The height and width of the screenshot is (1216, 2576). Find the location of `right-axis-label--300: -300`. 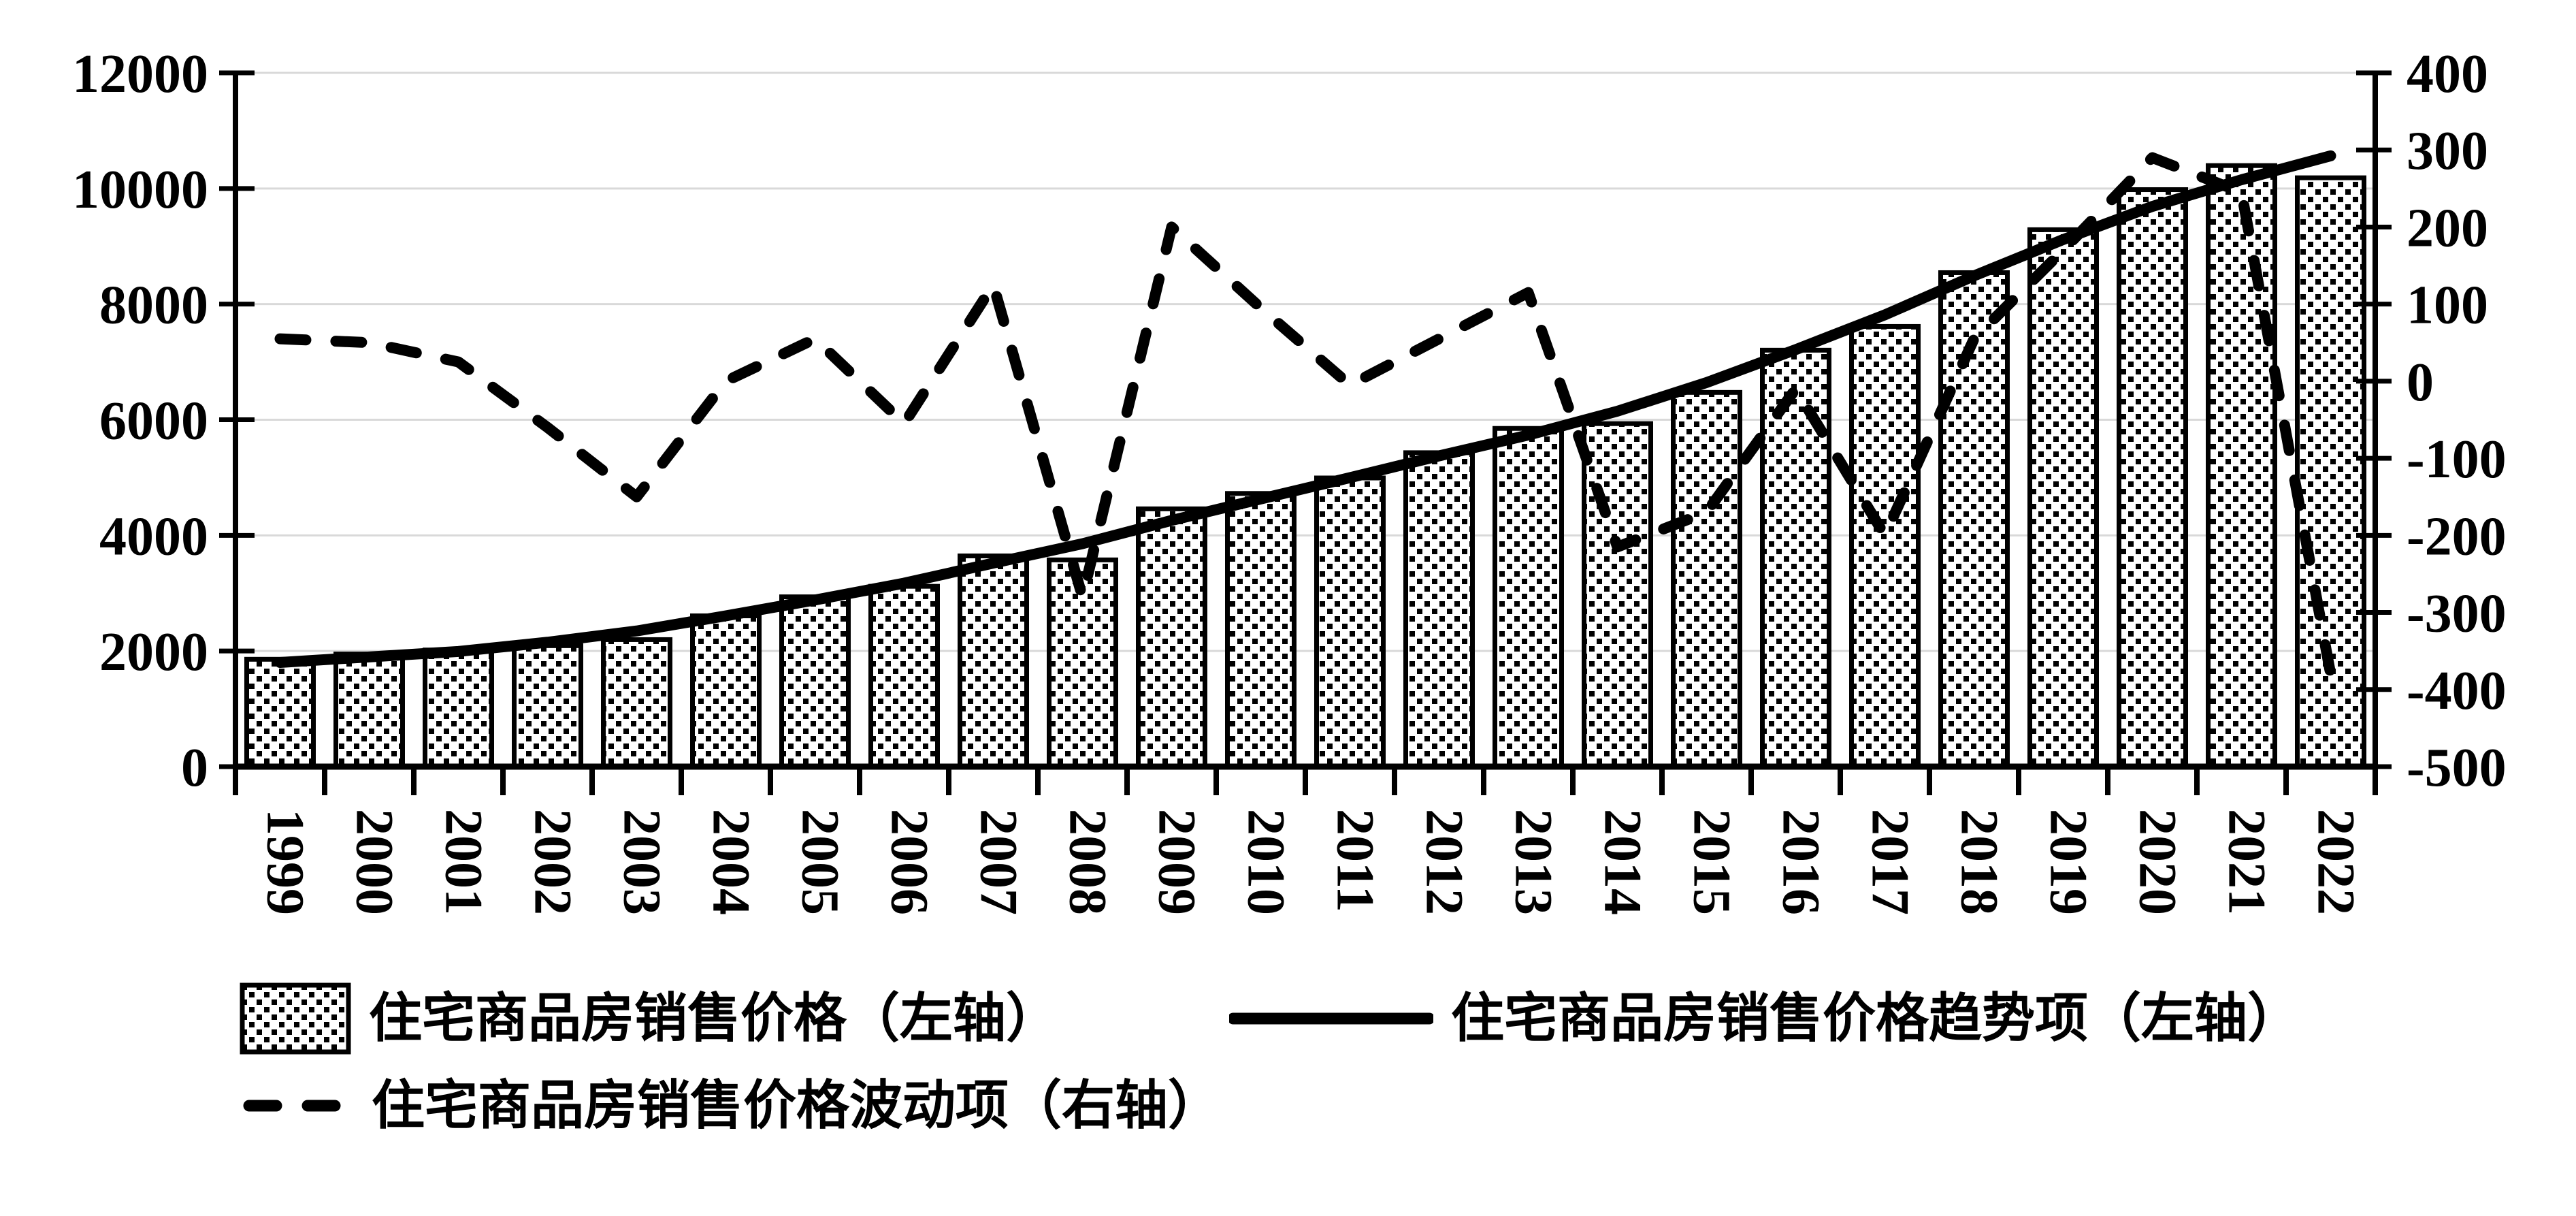

right-axis-label--300: -300 is located at coordinates (2457, 614).